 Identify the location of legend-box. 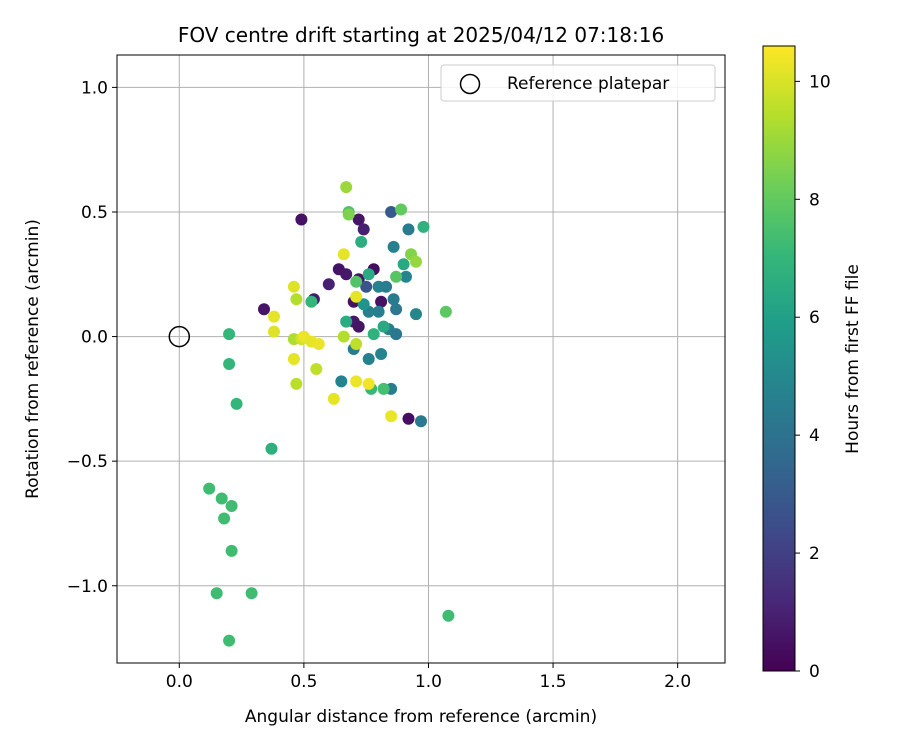
(578, 83).